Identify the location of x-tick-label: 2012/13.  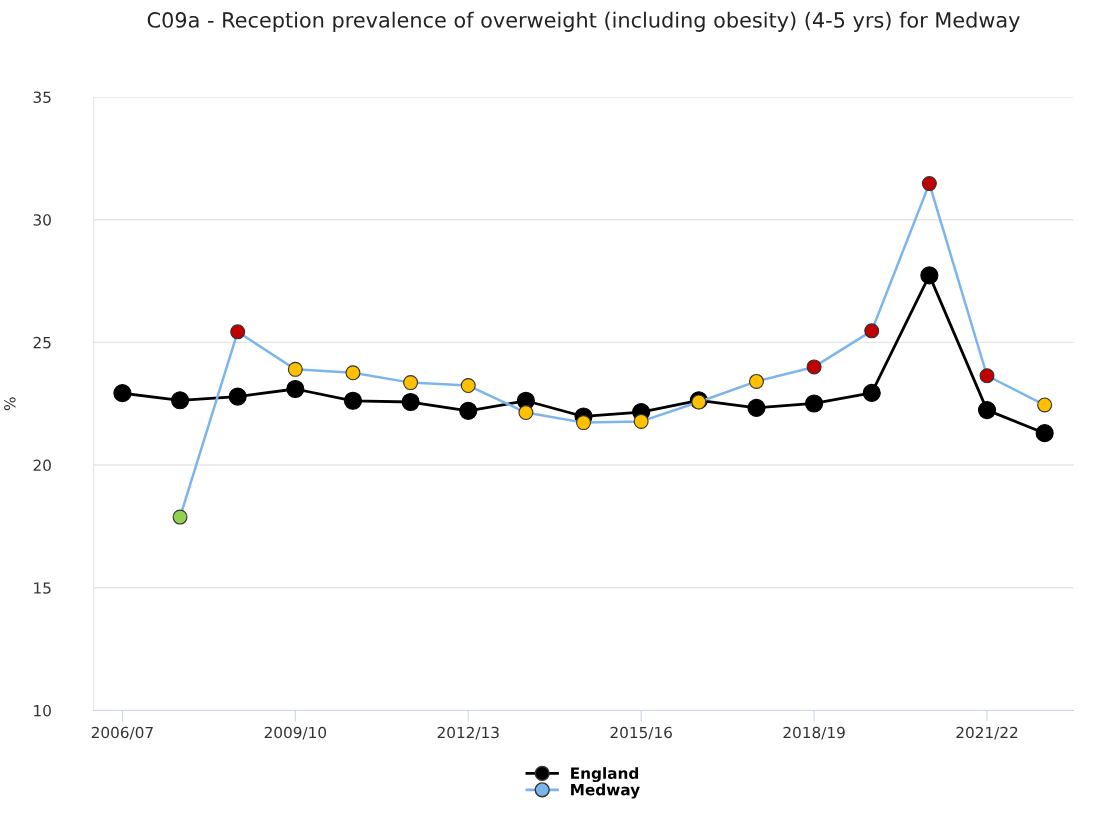
(468, 733).